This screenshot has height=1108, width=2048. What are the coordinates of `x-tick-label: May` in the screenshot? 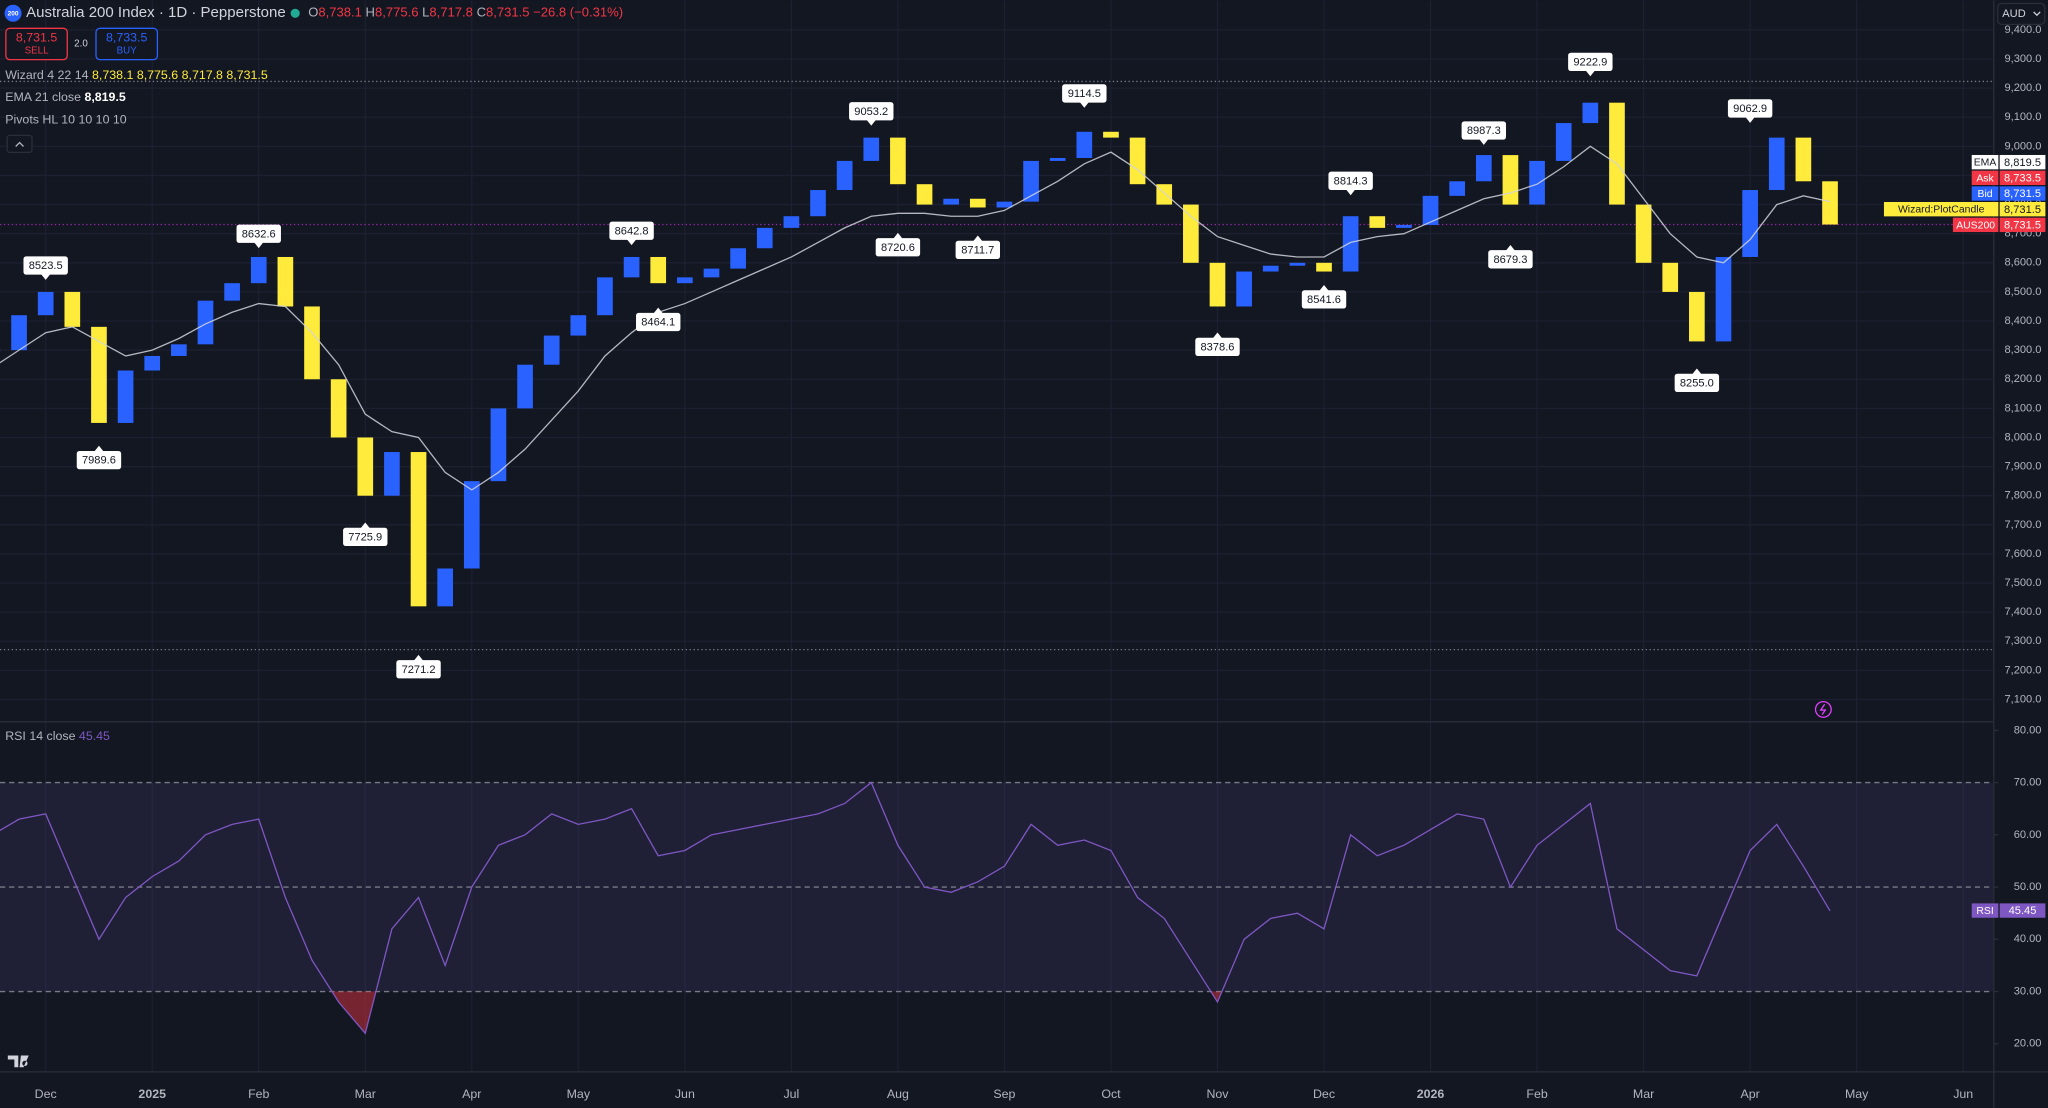 It's located at (1857, 1094).